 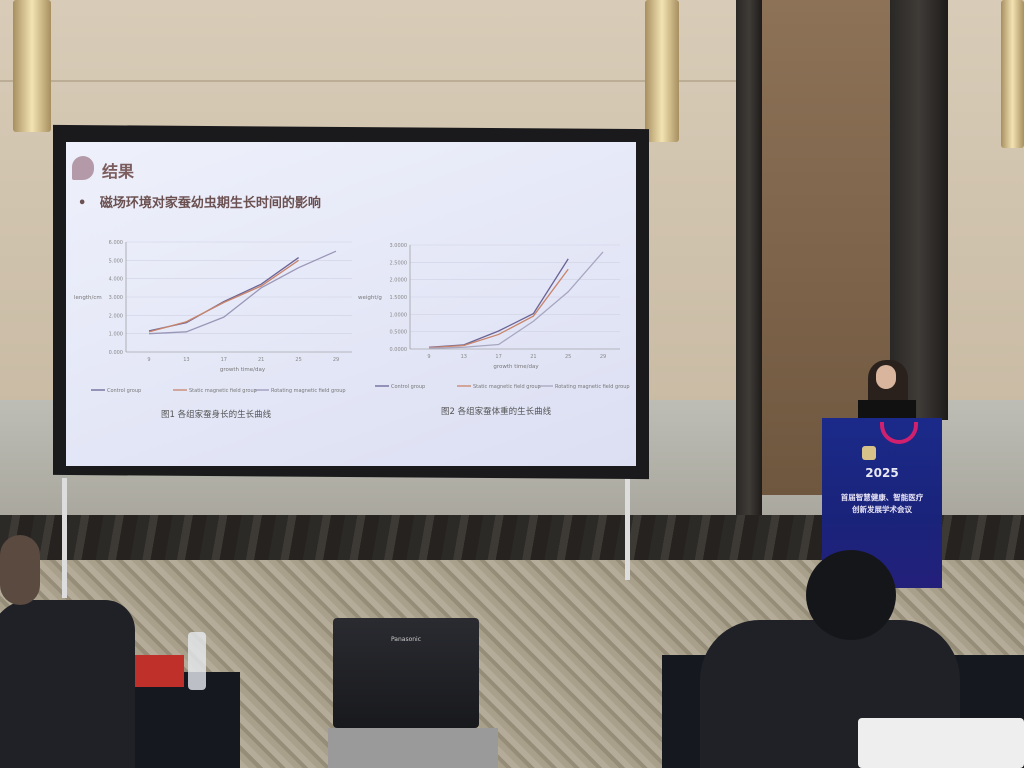 I want to click on audience-member, so click(x=67, y=684).